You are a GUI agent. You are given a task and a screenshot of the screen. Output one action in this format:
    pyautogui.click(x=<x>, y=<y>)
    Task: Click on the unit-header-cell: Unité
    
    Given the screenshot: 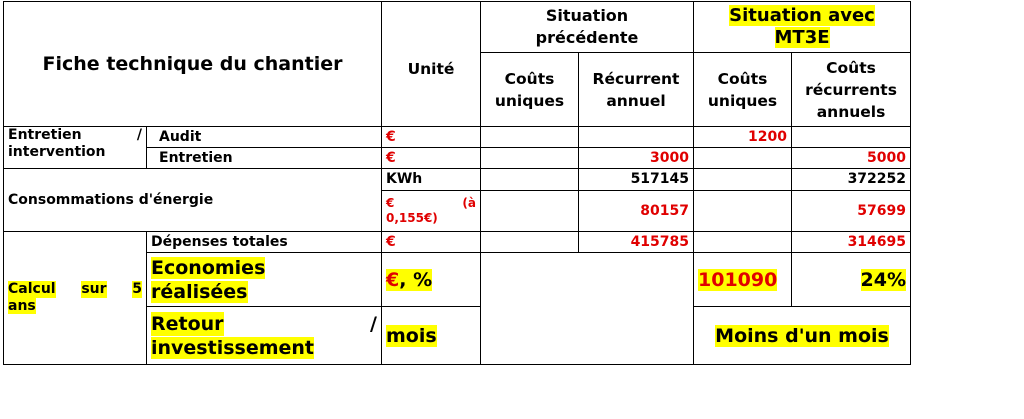 What is the action you would take?
    pyautogui.click(x=431, y=64)
    